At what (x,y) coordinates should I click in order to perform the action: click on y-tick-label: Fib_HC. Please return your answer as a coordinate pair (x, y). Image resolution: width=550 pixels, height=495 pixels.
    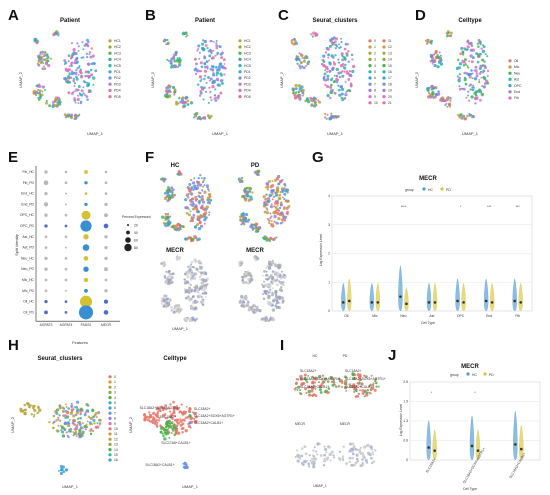
    Looking at the image, I should click on (29, 172).